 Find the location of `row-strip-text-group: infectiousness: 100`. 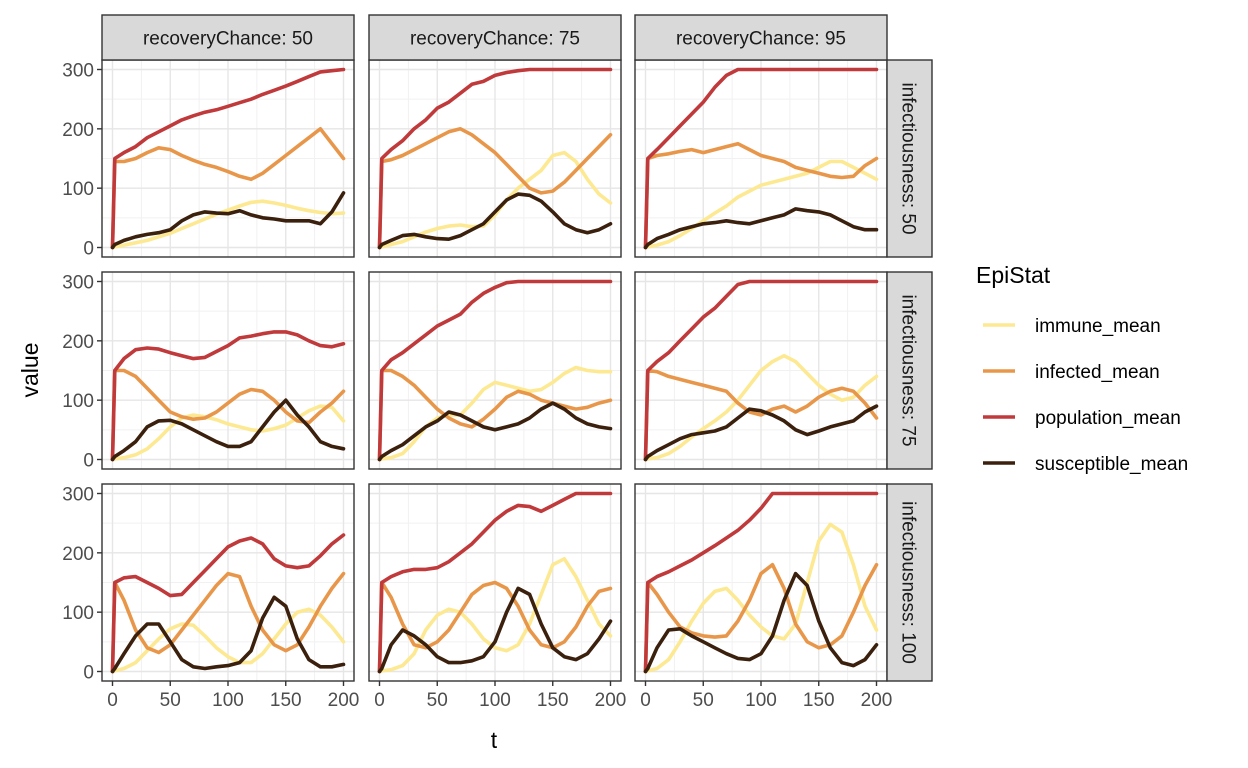

row-strip-text-group: infectiousness: 100 is located at coordinates (908, 582).